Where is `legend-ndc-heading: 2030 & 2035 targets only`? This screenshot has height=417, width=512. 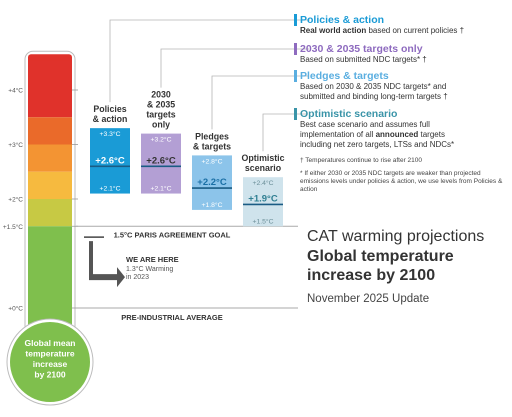
legend-ndc-heading: 2030 & 2035 targets only is located at coordinates (361, 49).